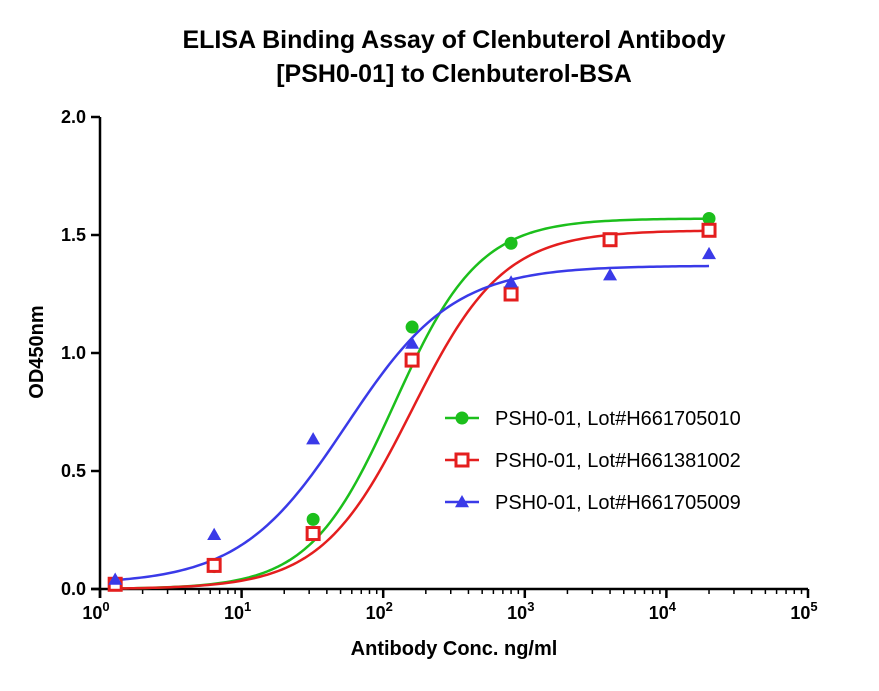  Describe the element at coordinates (73, 471) in the screenshot. I see `y-tick-label: 0.5` at that location.